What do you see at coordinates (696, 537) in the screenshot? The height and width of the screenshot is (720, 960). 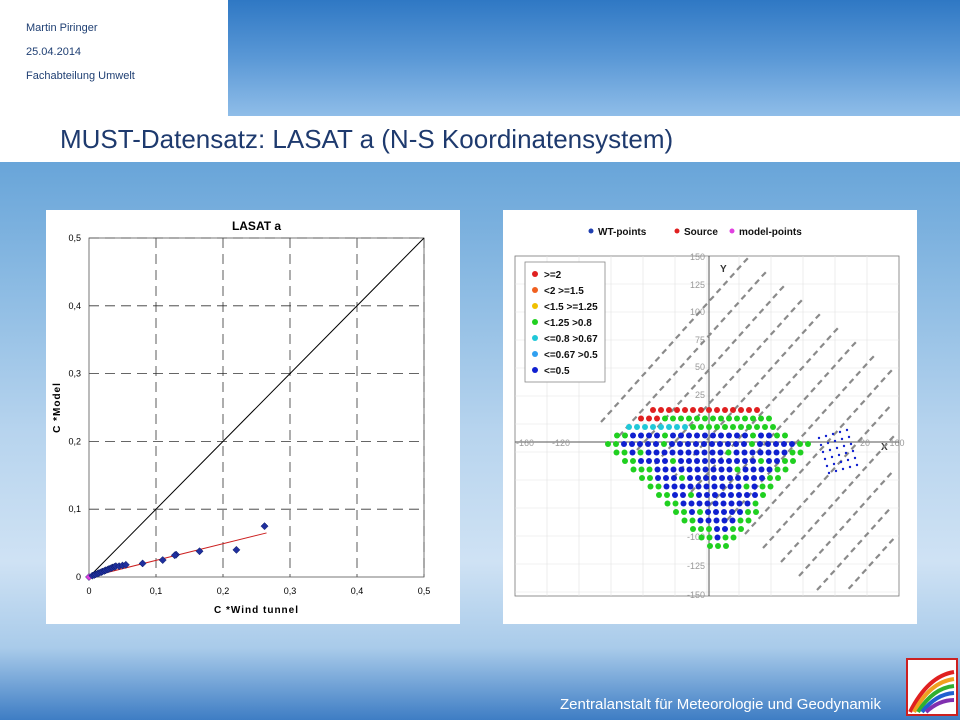 I see `map-y-tick-label: -100` at bounding box center [696, 537].